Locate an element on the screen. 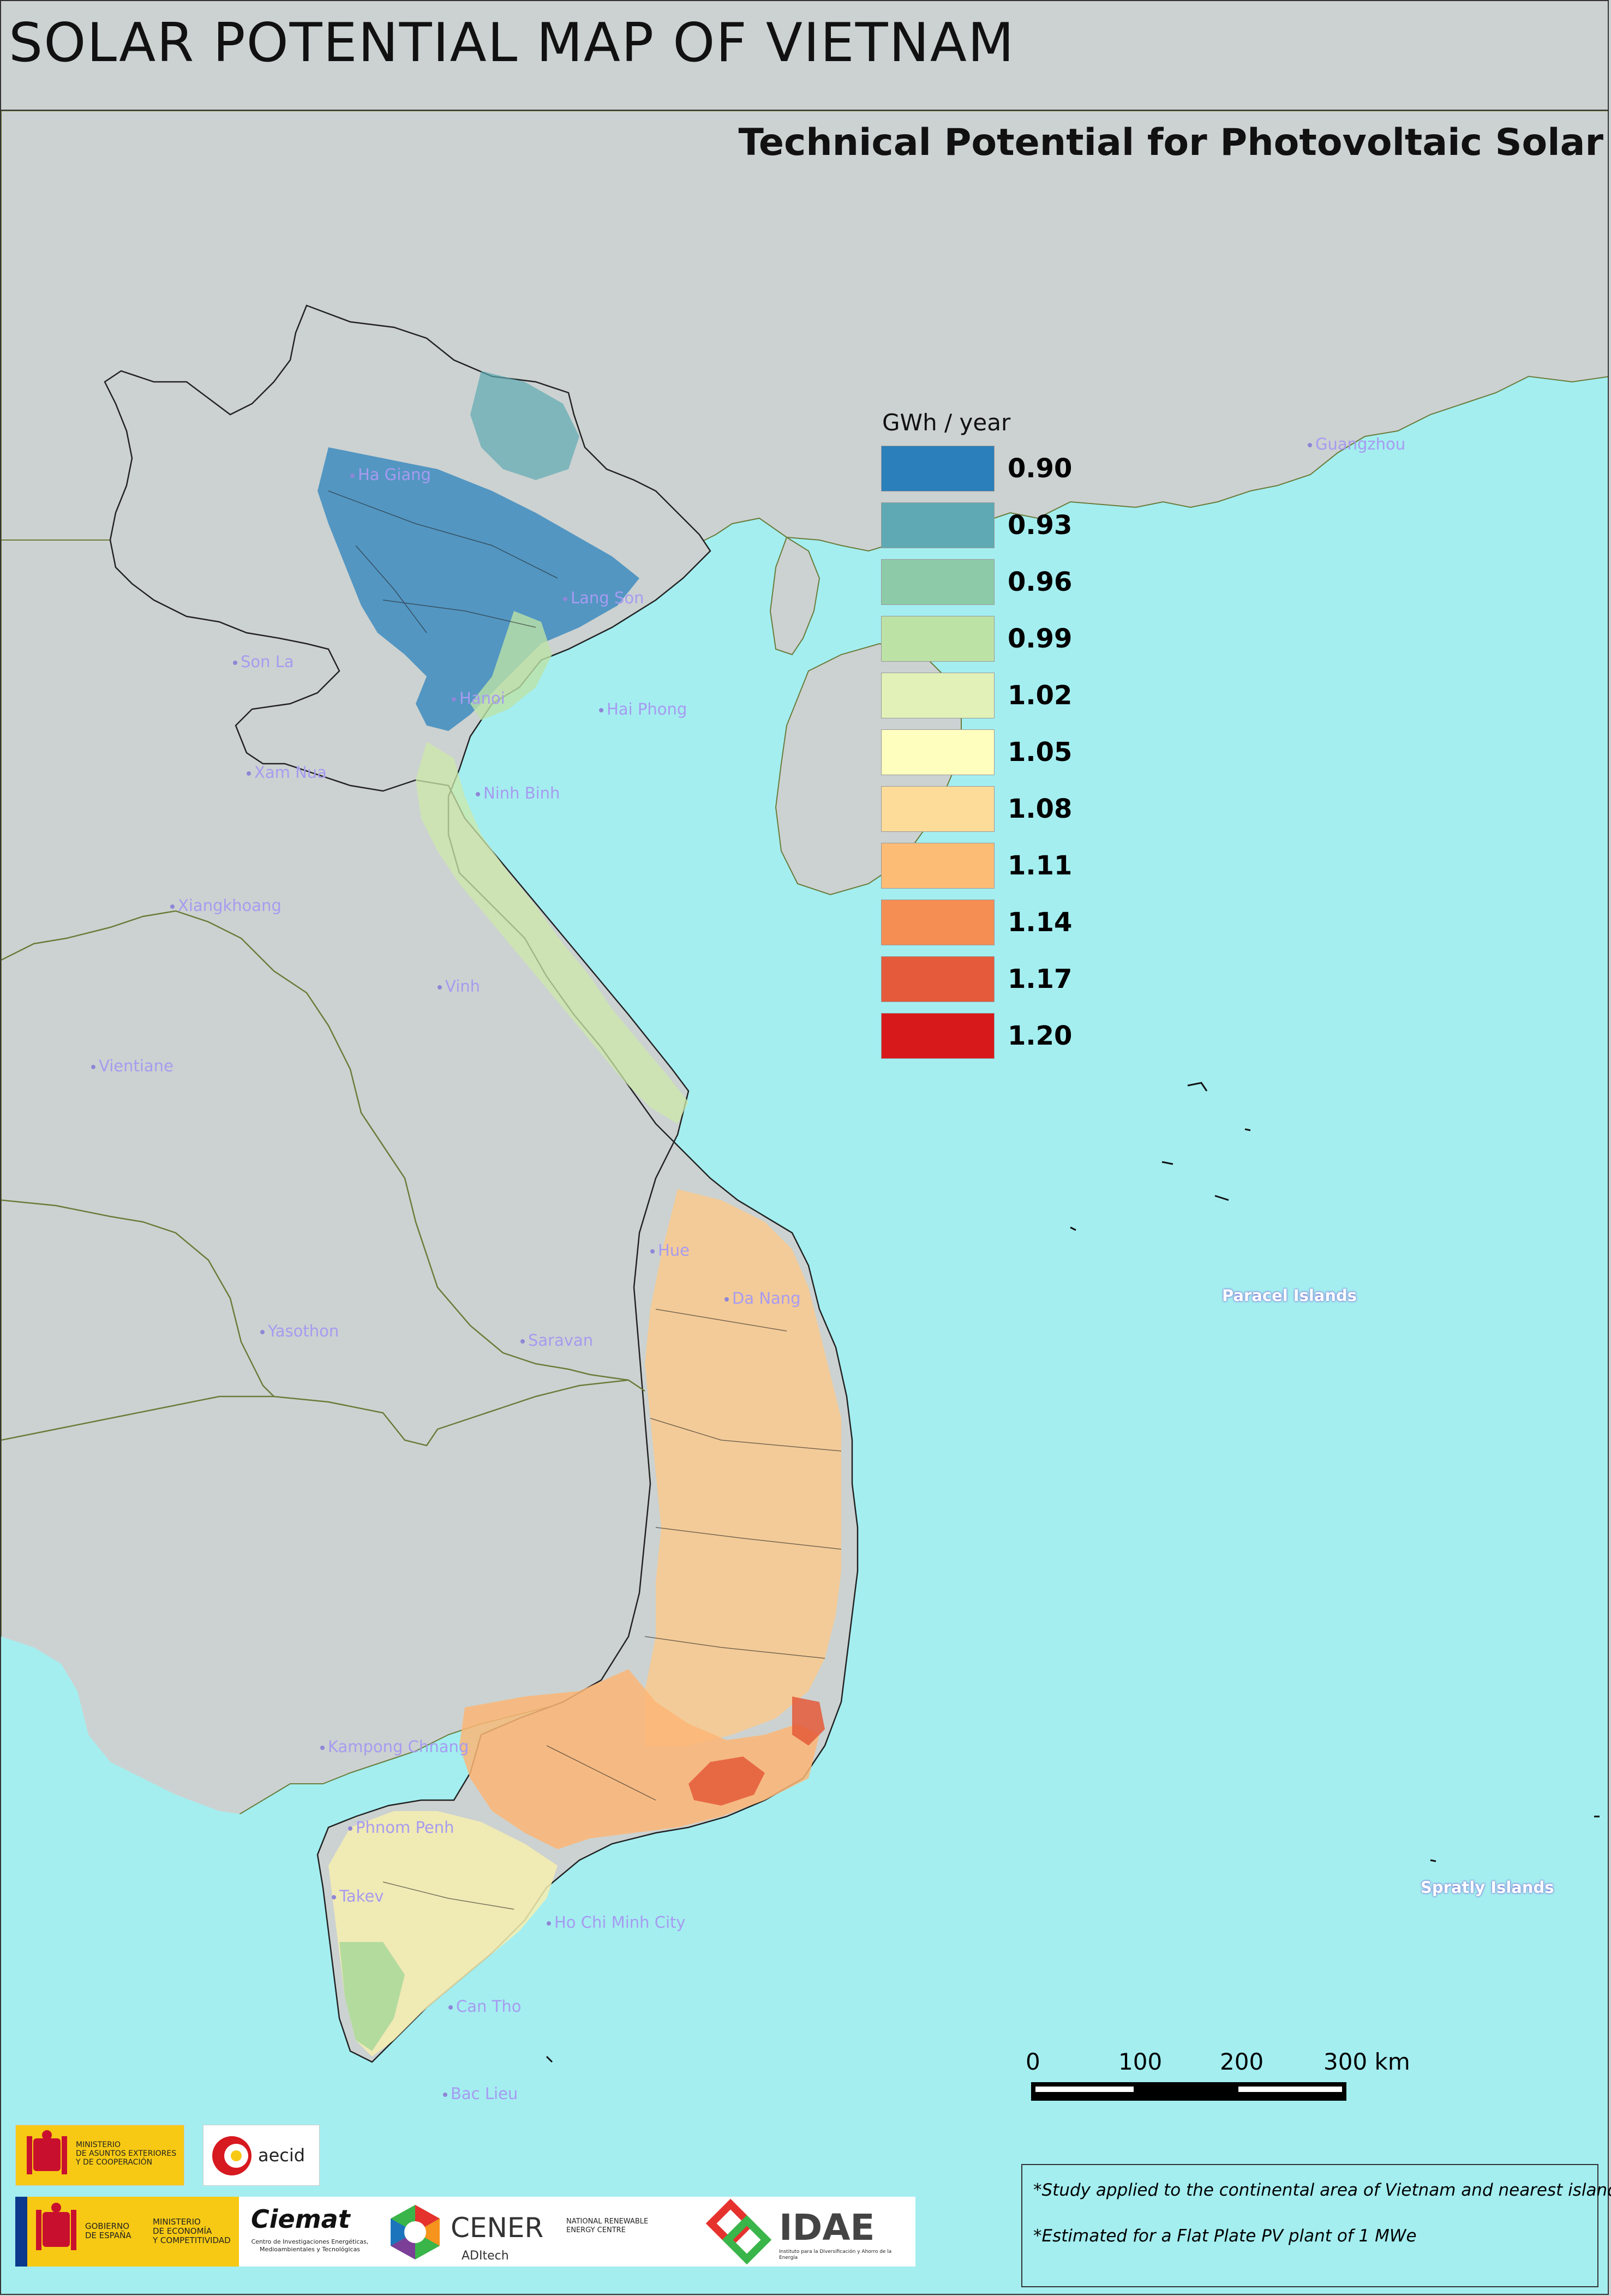  legend-label: 1.08 is located at coordinates (1040, 809).